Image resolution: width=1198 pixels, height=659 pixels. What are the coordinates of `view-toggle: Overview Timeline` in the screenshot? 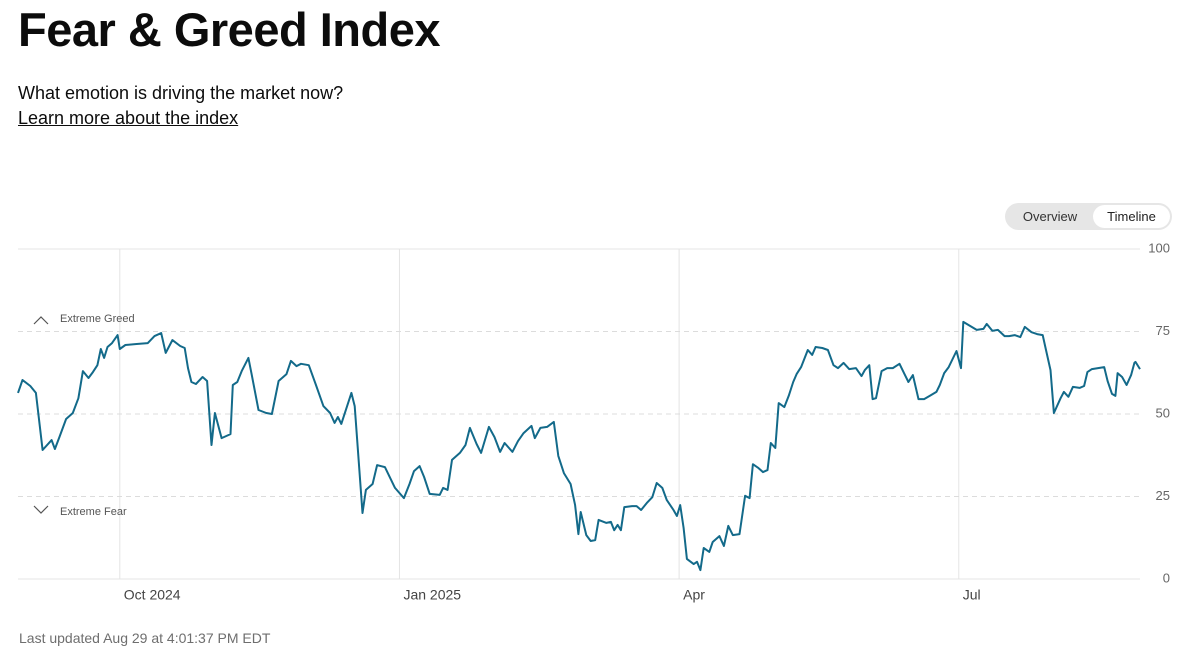 It's located at (1088, 216).